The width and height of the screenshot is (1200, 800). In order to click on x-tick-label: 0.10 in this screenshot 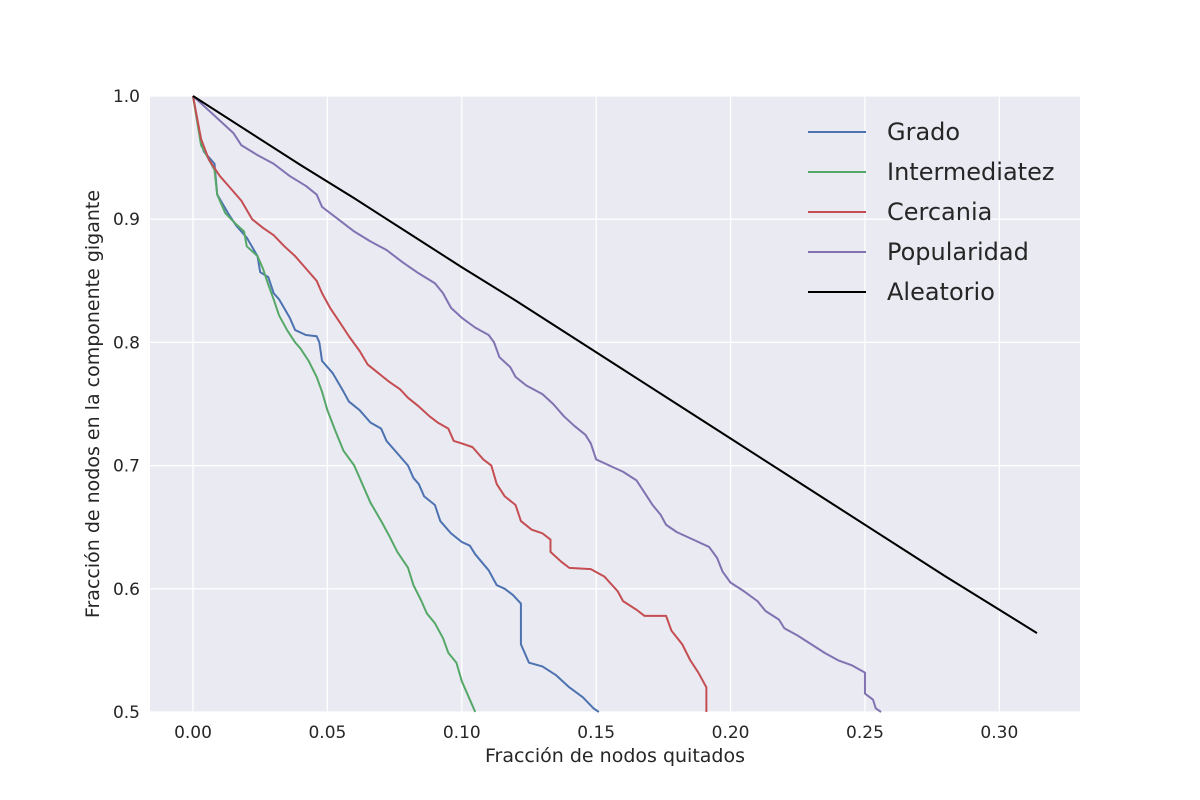, I will do `click(462, 733)`.